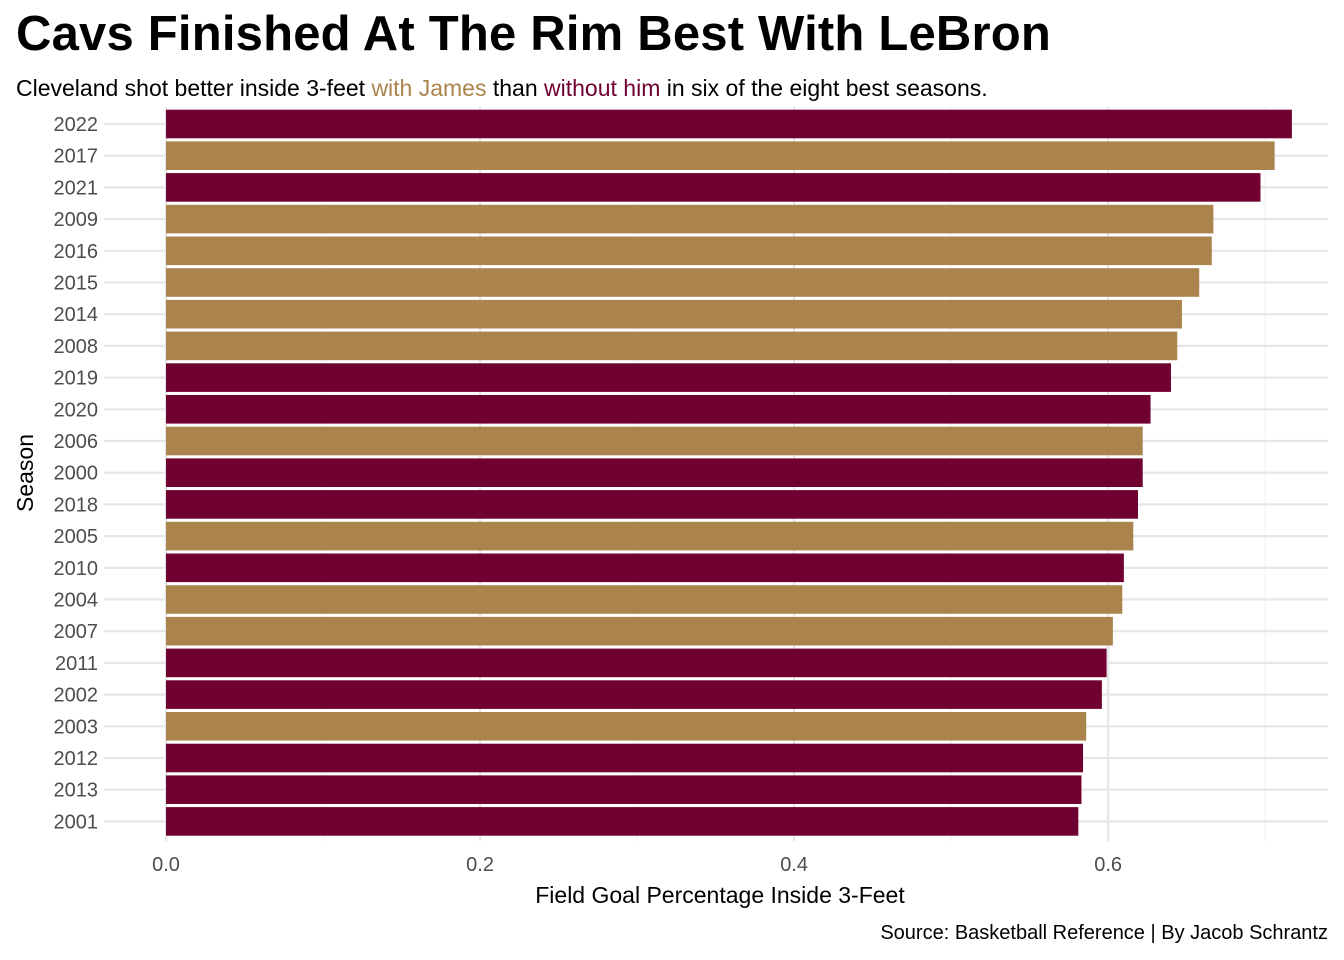 This screenshot has width=1344, height=960. Describe the element at coordinates (634, 694) in the screenshot. I see `bar-2002` at that location.